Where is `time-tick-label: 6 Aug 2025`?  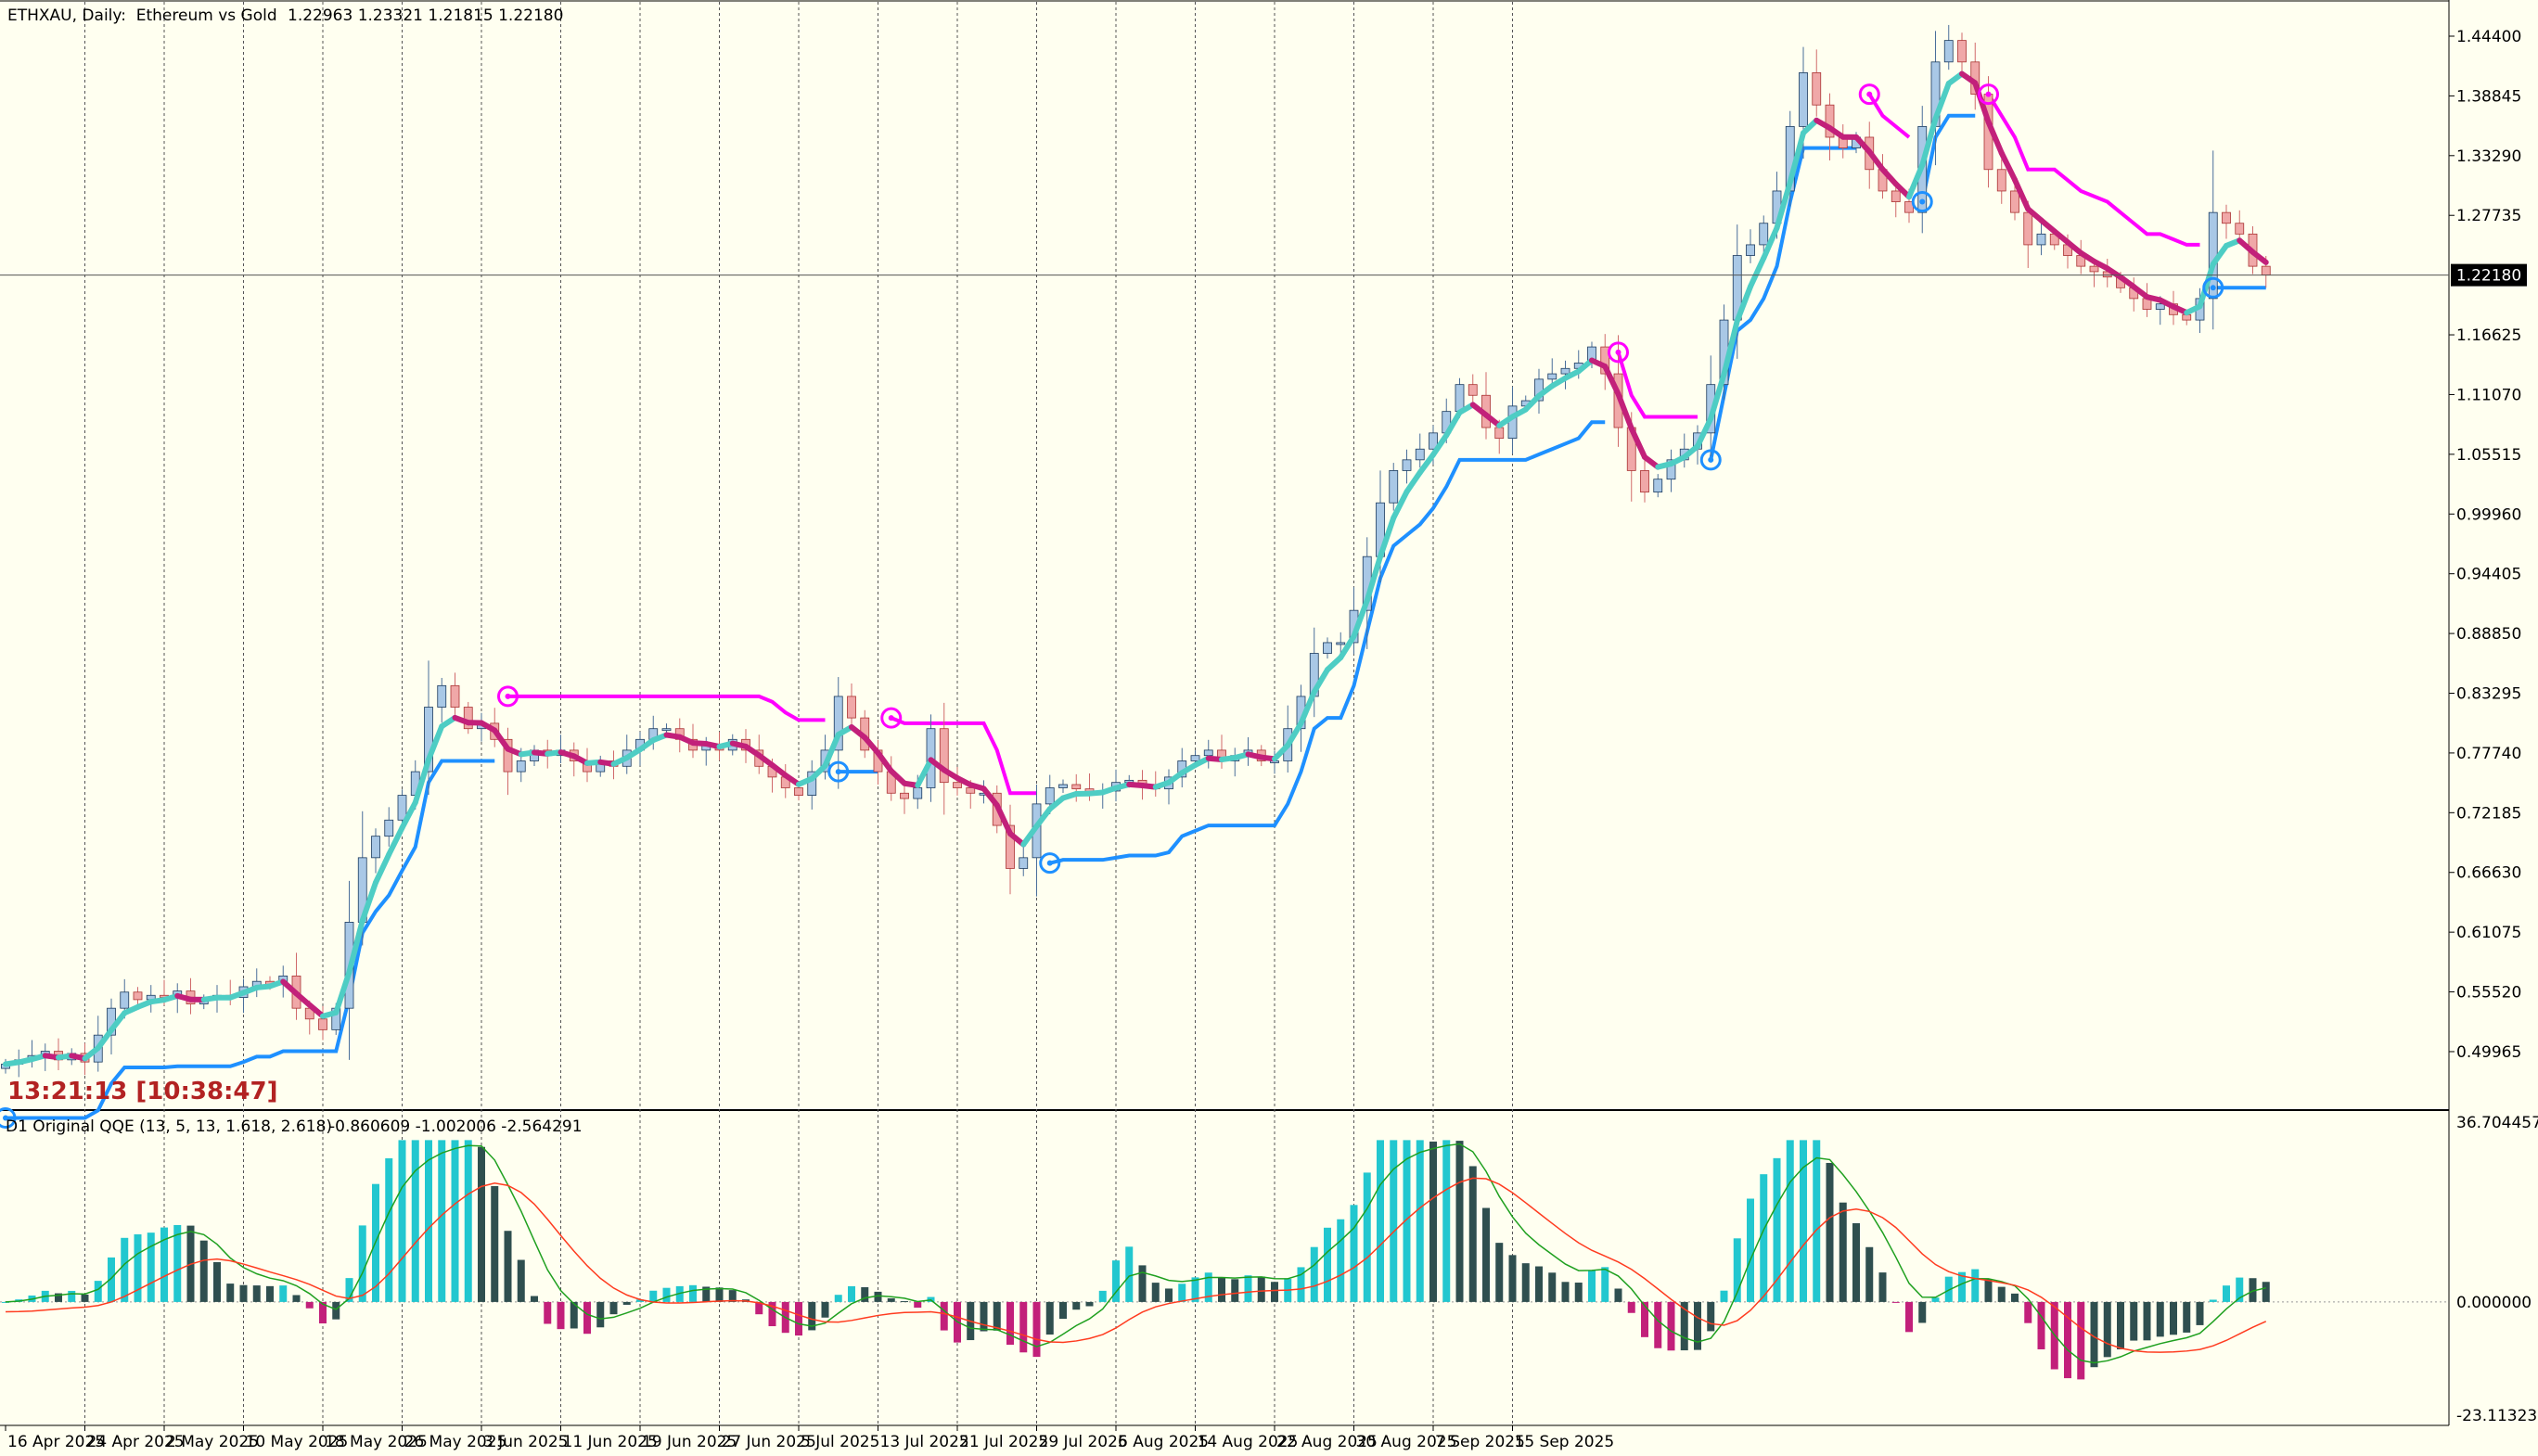 time-tick-label: 6 Aug 2025 is located at coordinates (1163, 1442).